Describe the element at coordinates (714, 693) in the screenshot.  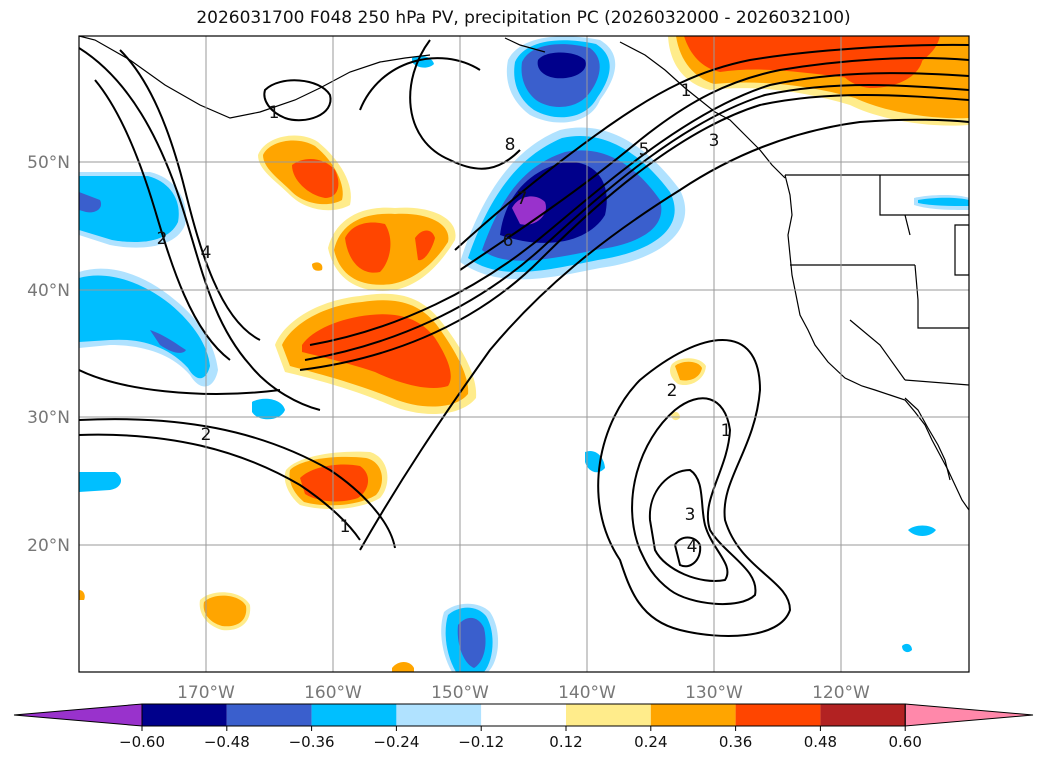
I see `lon-label: 130°W` at that location.